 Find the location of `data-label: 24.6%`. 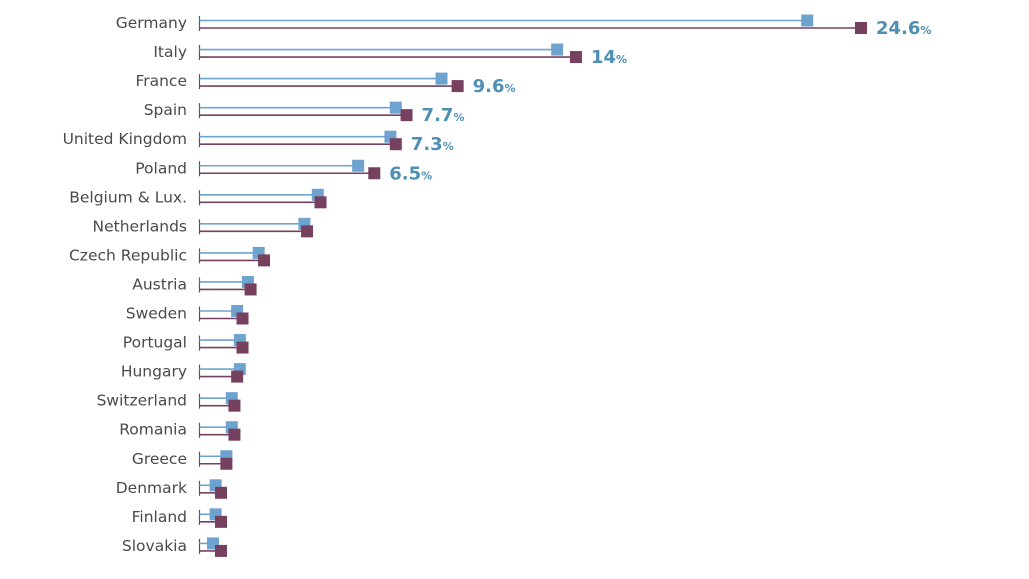

data-label: 24.6% is located at coordinates (903, 28).